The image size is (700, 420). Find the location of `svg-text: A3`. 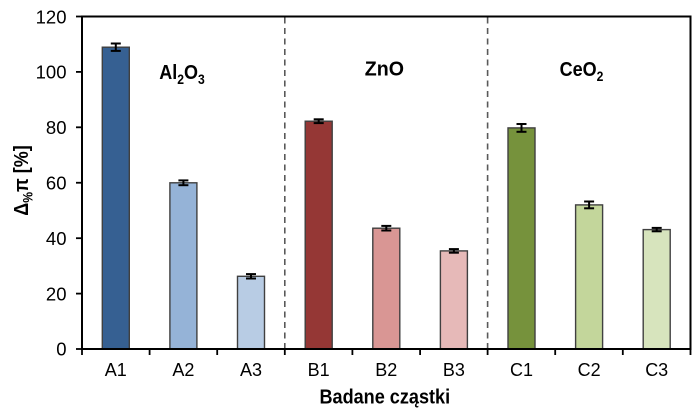

svg-text: A3 is located at coordinates (251, 370).